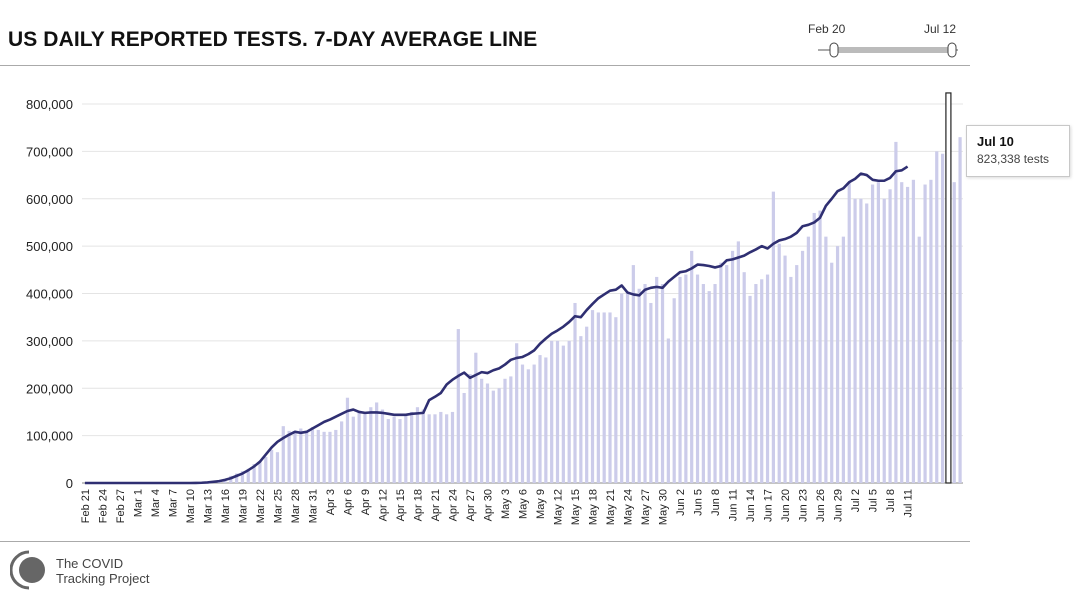  Describe the element at coordinates (243, 506) in the screenshot. I see `x-tick-label: Mar 19` at that location.